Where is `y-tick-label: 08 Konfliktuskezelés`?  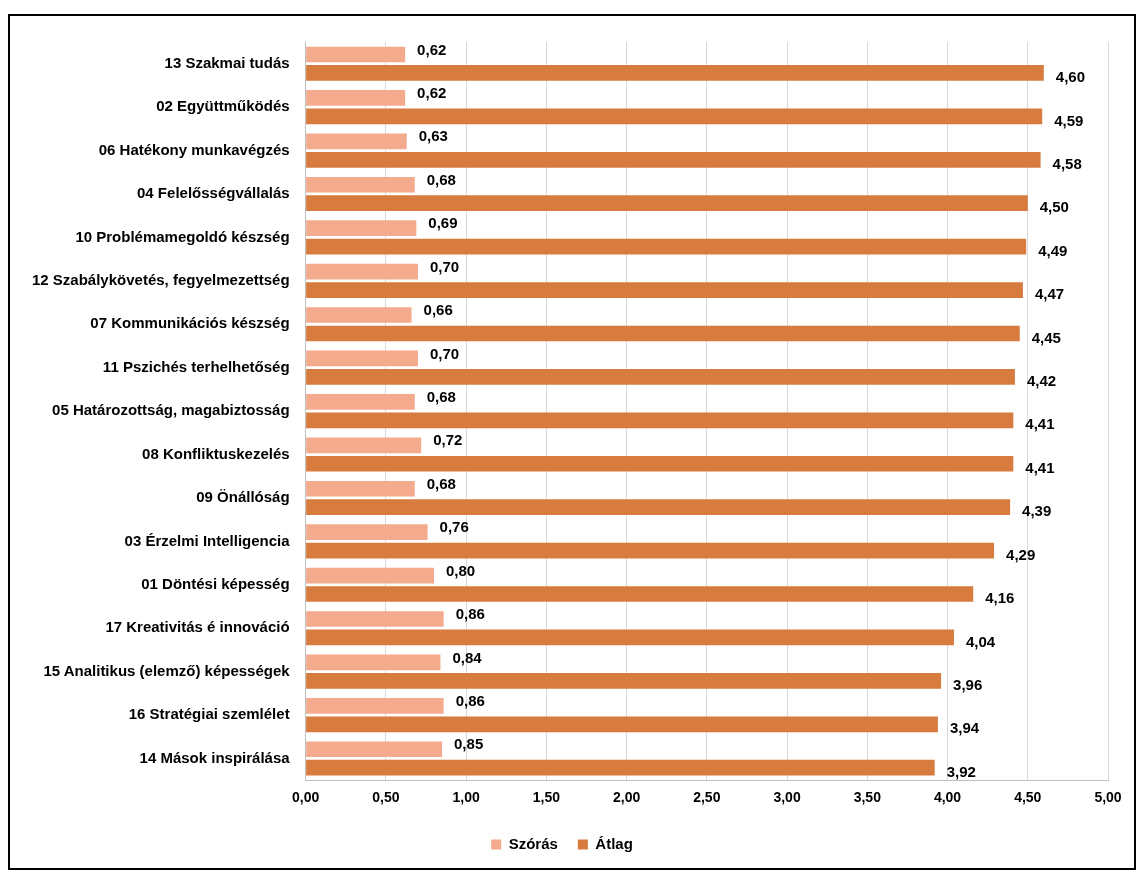 y-tick-label: 08 Konfliktuskezelés is located at coordinates (216, 453).